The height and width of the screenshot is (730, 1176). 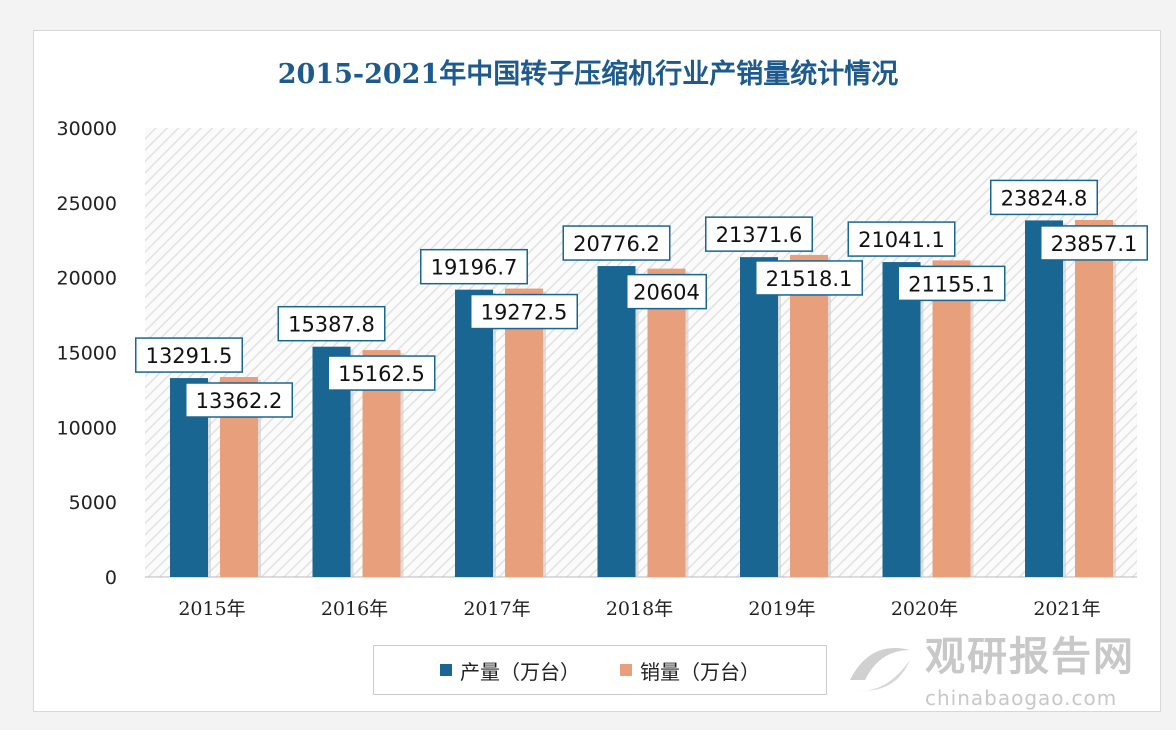 What do you see at coordinates (87, 129) in the screenshot?
I see `y-tick-label: 30000` at bounding box center [87, 129].